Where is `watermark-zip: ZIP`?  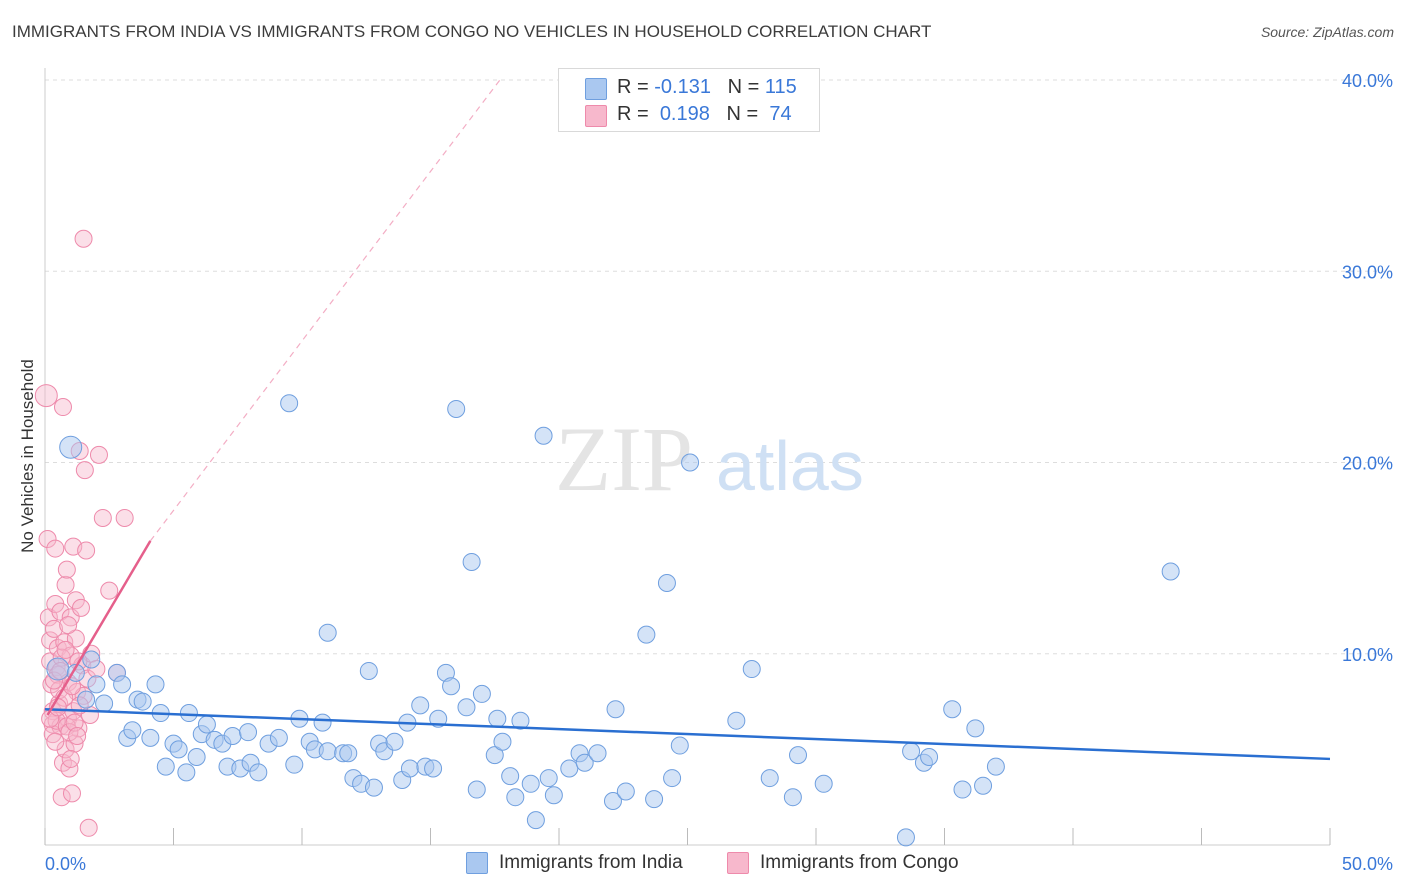 watermark-zip: ZIP is located at coordinates (624, 459).